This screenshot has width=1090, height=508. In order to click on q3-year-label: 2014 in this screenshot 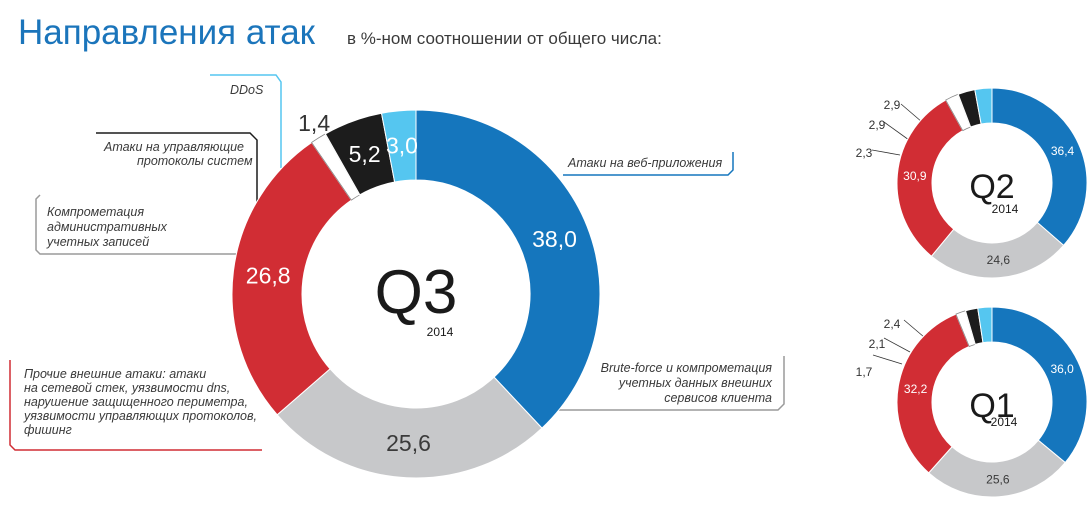, I will do `click(440, 332)`.